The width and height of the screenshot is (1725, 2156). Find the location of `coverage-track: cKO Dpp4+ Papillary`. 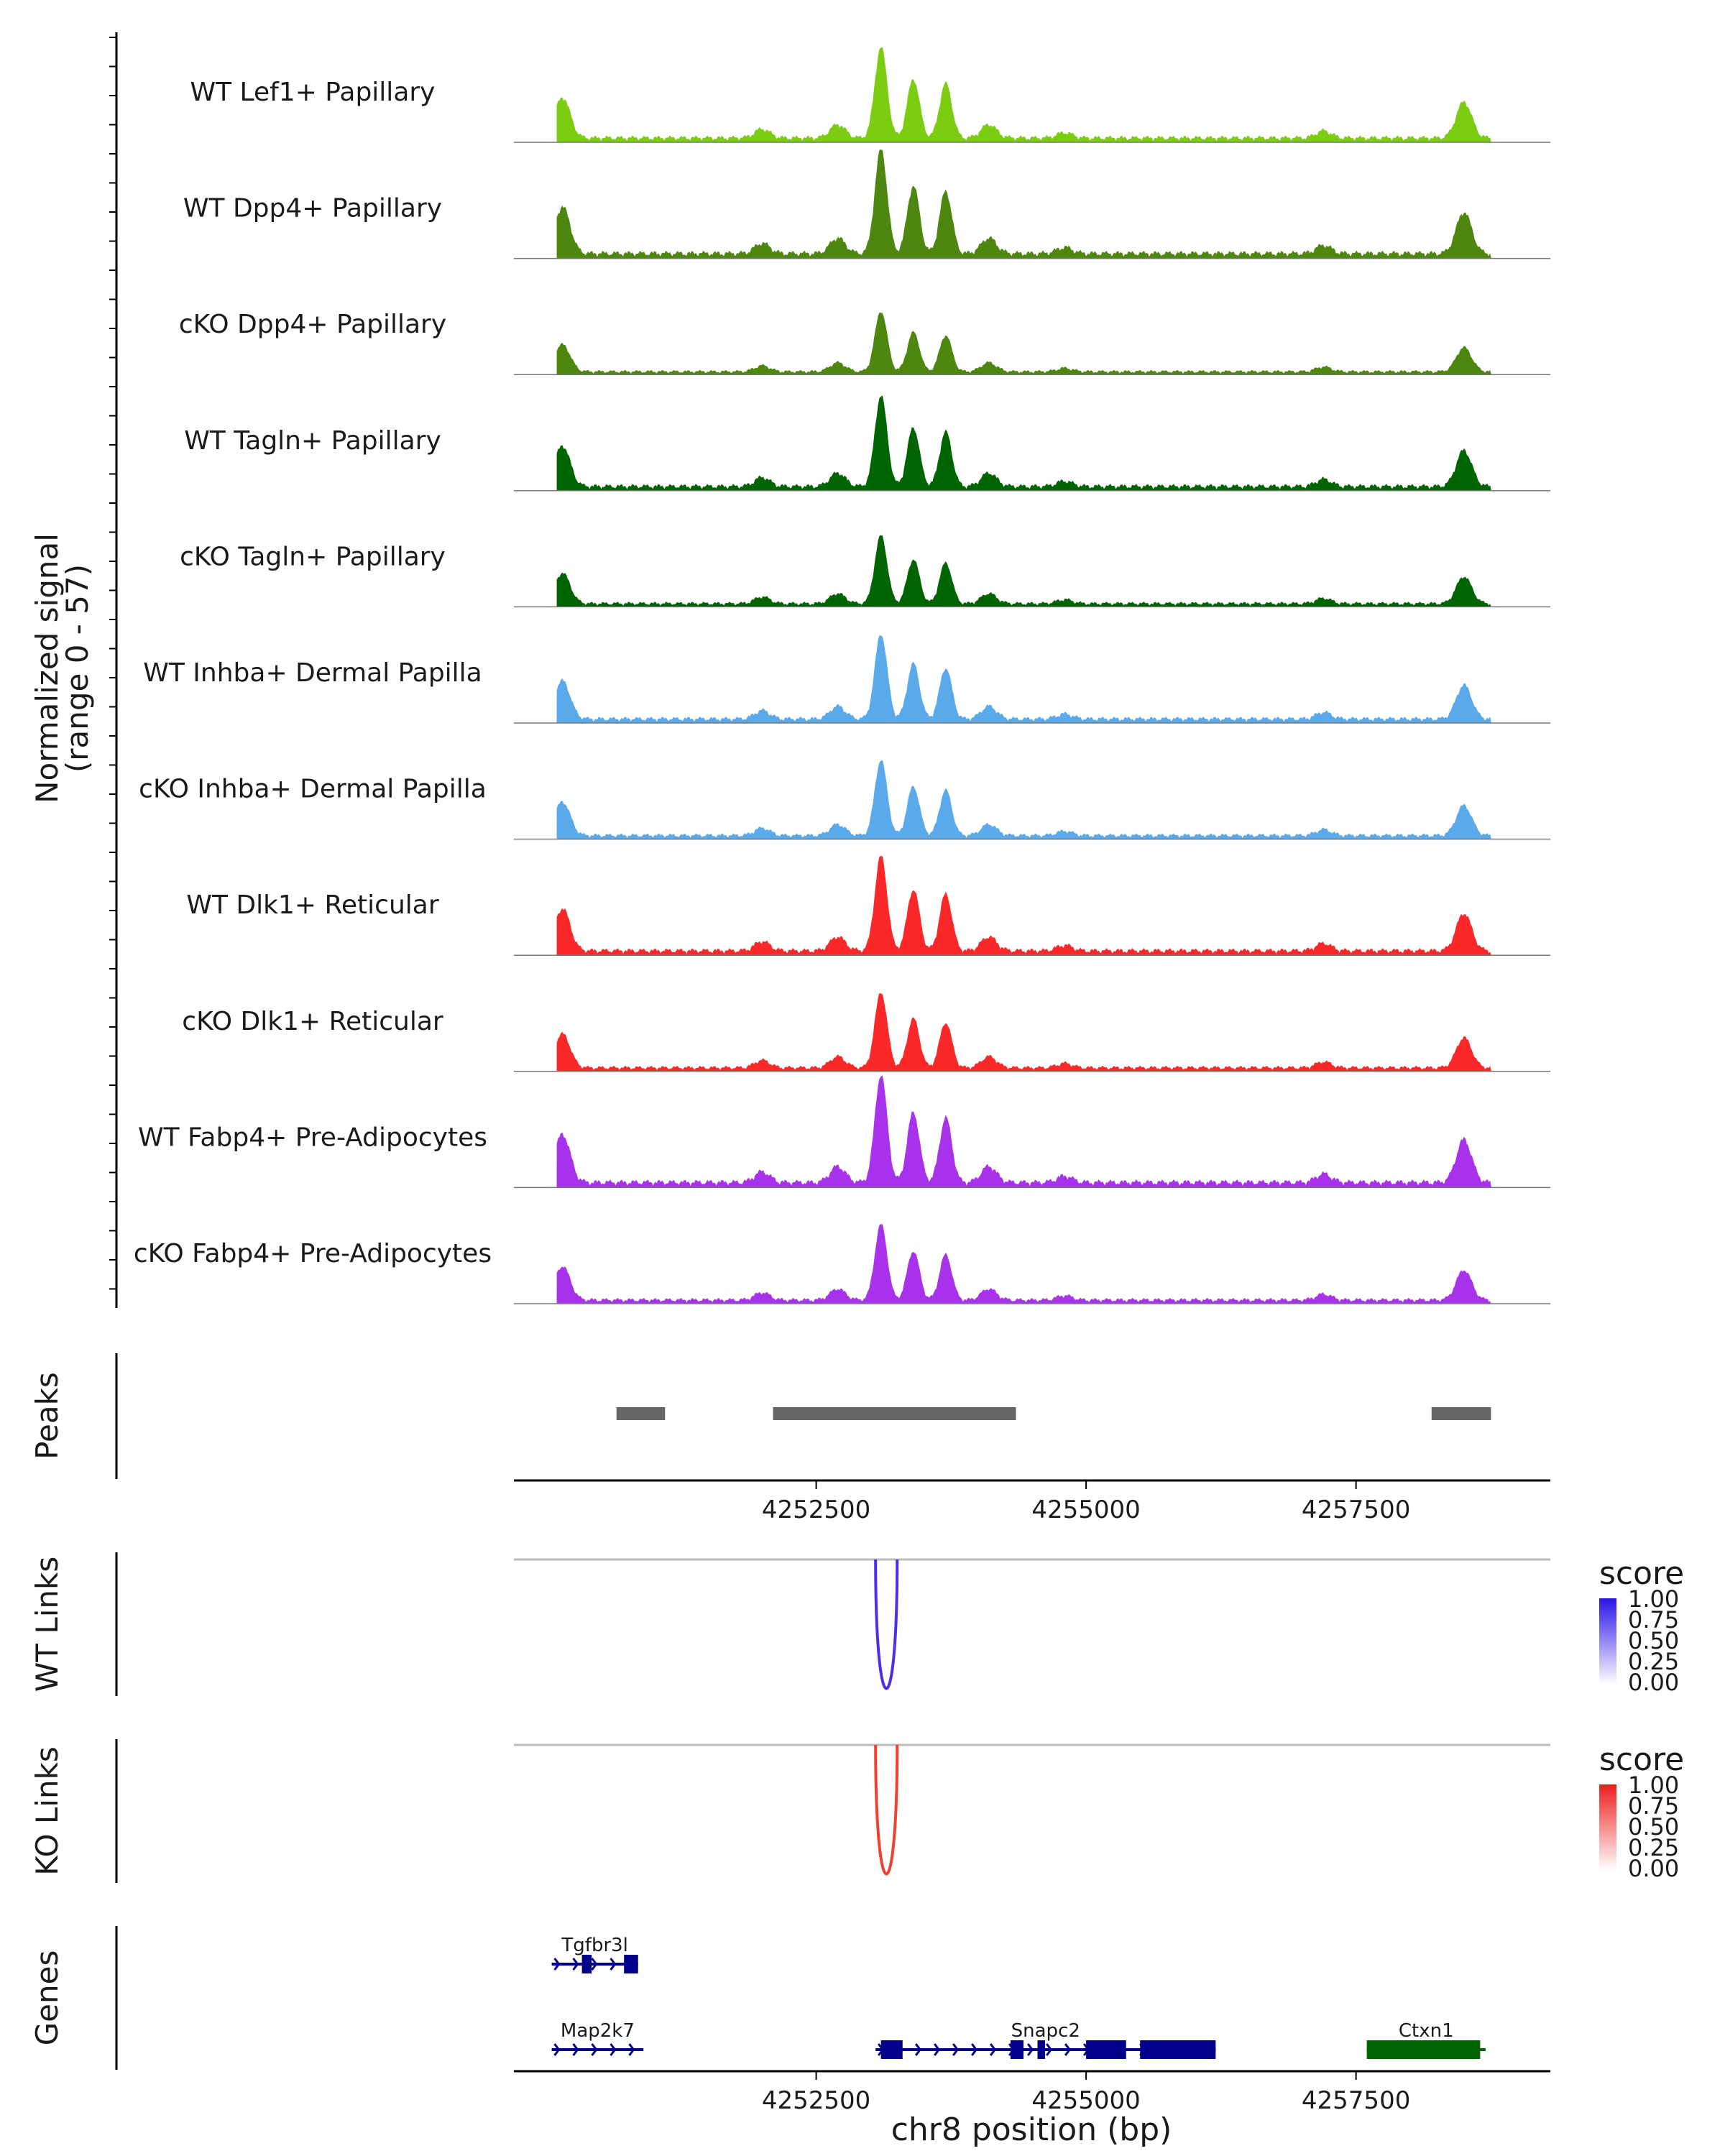

coverage-track: cKO Dpp4+ Papillary is located at coordinates (864, 342).